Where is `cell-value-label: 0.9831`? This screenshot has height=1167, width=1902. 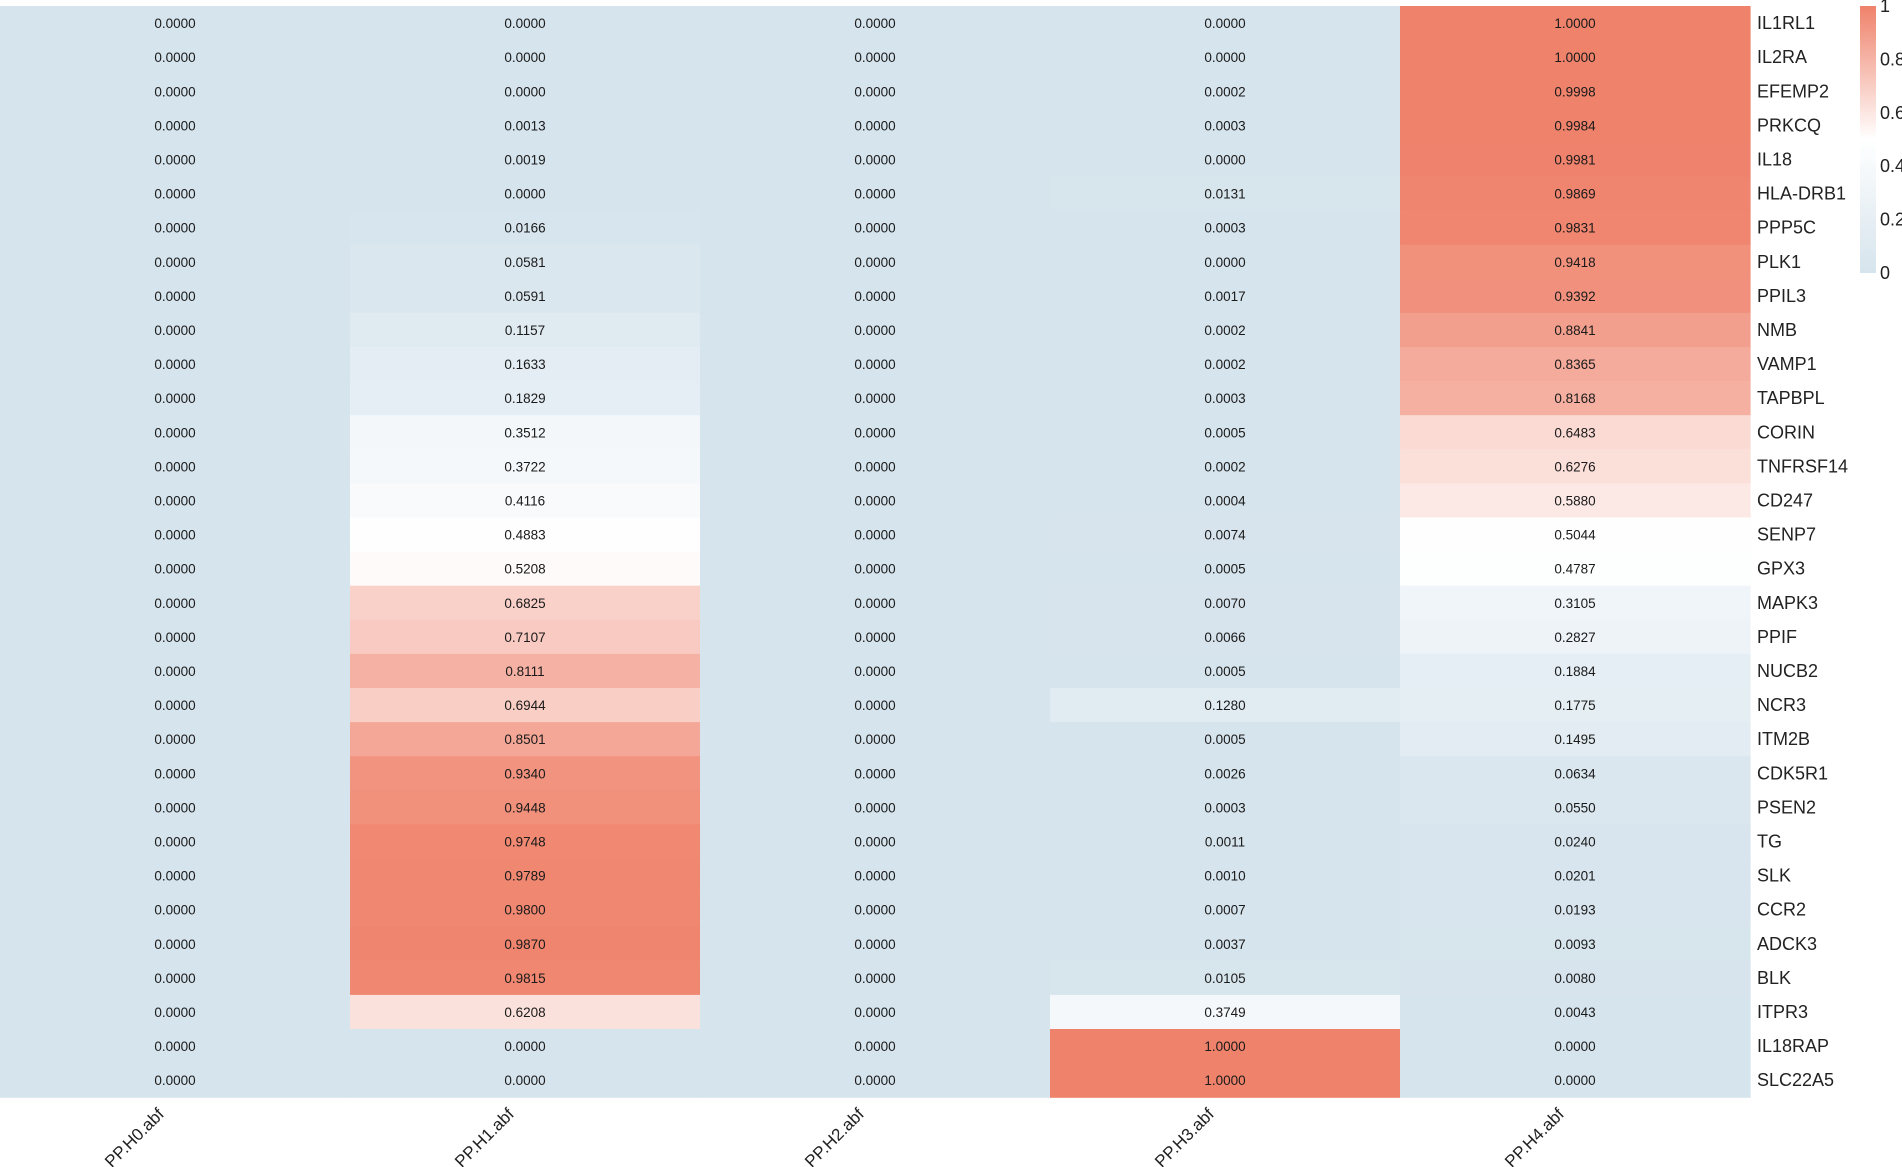 cell-value-label: 0.9831 is located at coordinates (1574, 228).